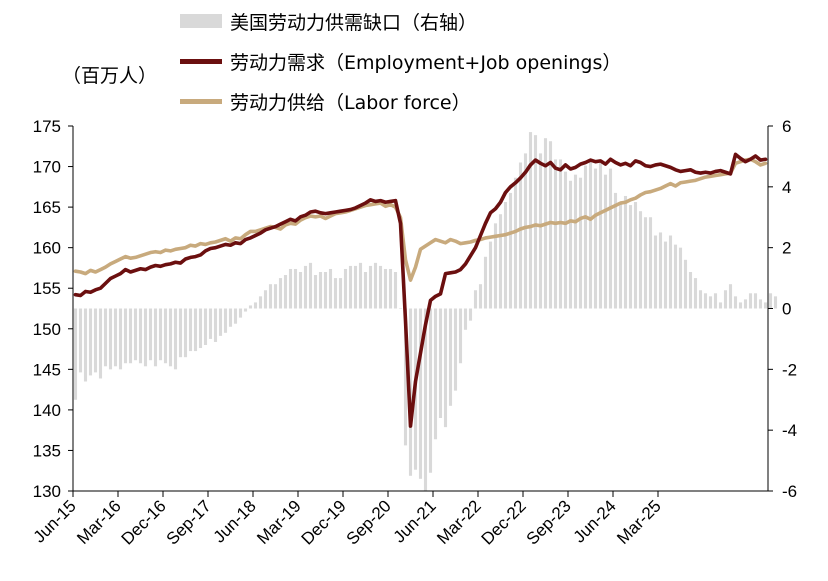 The width and height of the screenshot is (828, 581). I want to click on left-tick-label: 145, so click(47, 369).